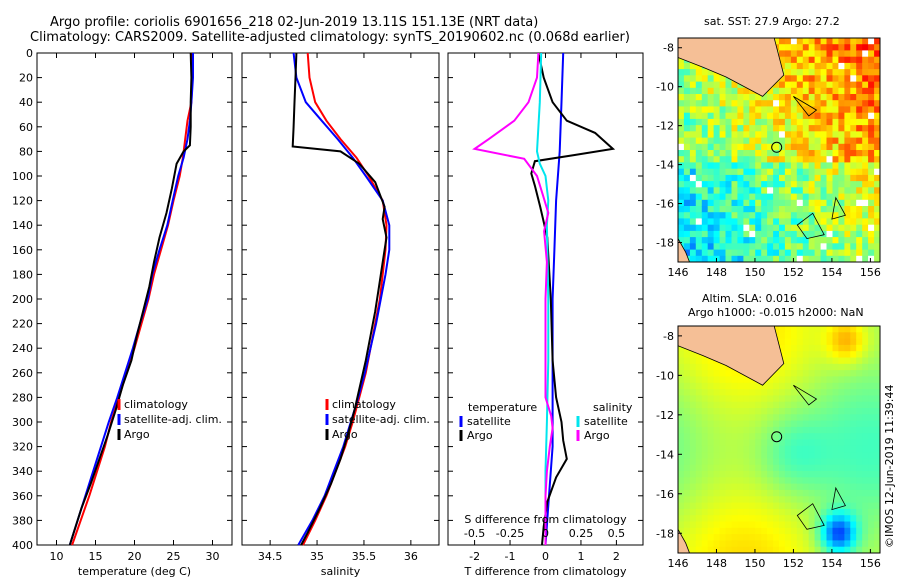 This screenshot has width=900, height=580. Describe the element at coordinates (665, 126) in the screenshot. I see `sst-map-ytick-label: -12` at that location.